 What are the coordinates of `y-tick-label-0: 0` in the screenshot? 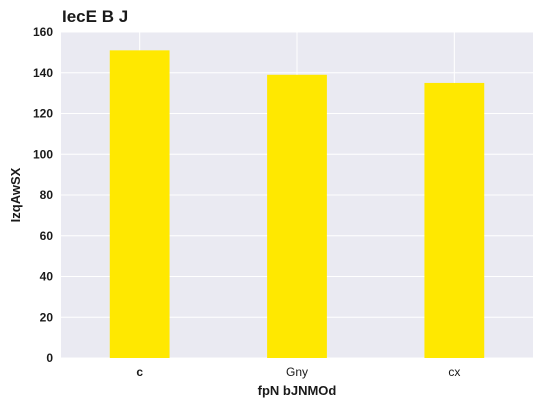 It's located at (49, 358).